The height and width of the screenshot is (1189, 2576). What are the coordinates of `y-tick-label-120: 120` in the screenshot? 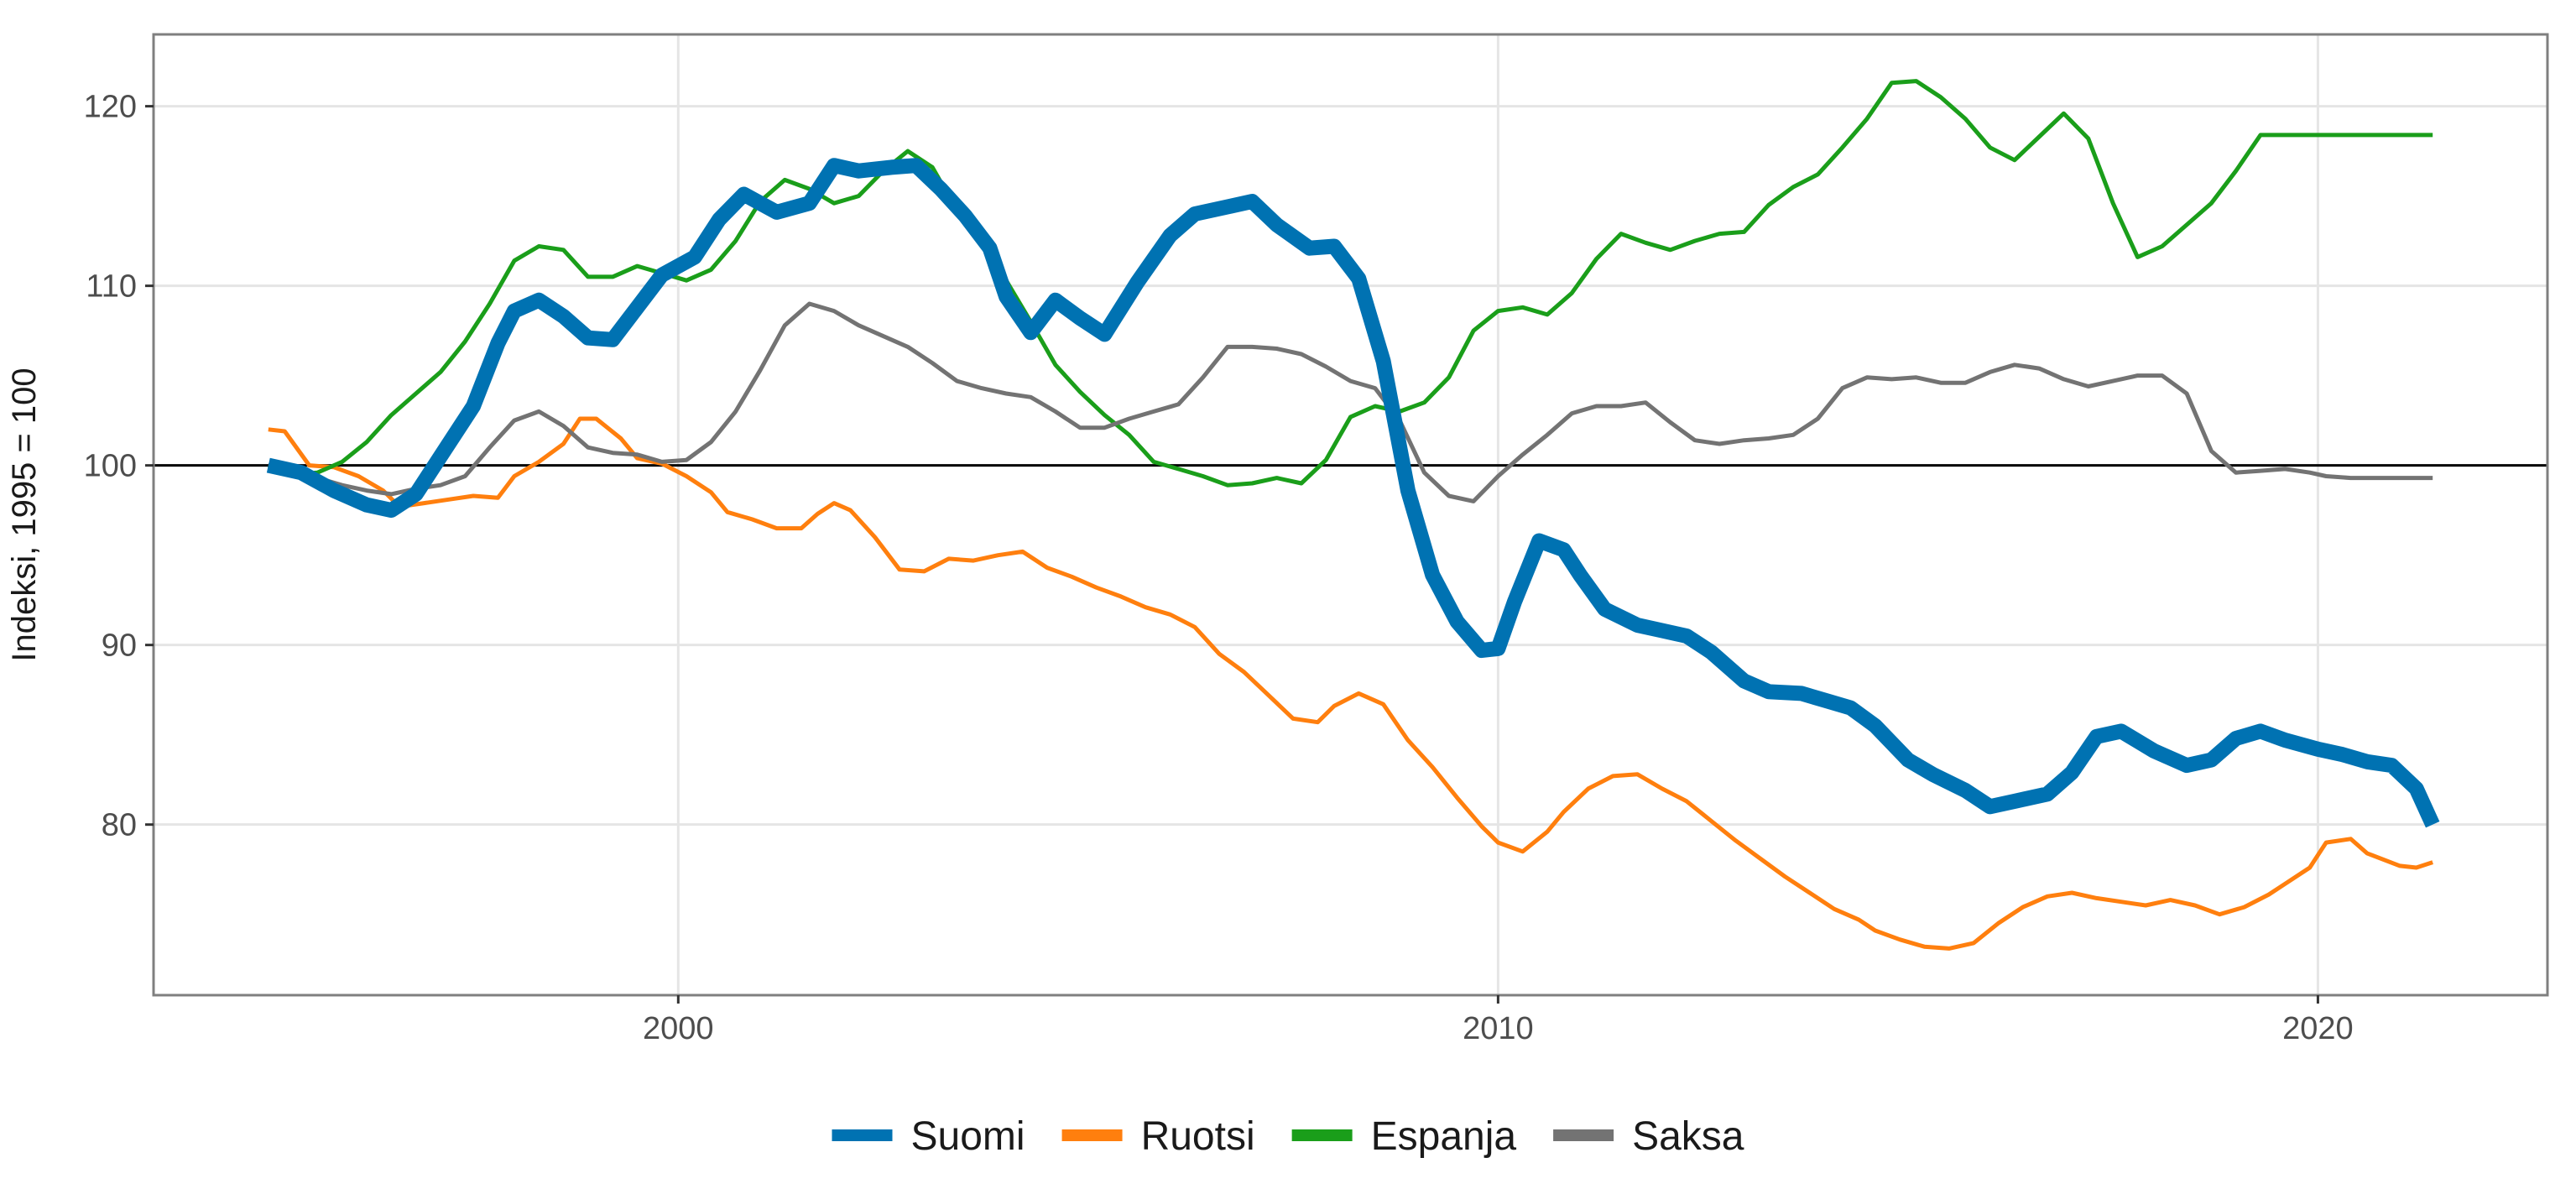 It's located at (110, 107).